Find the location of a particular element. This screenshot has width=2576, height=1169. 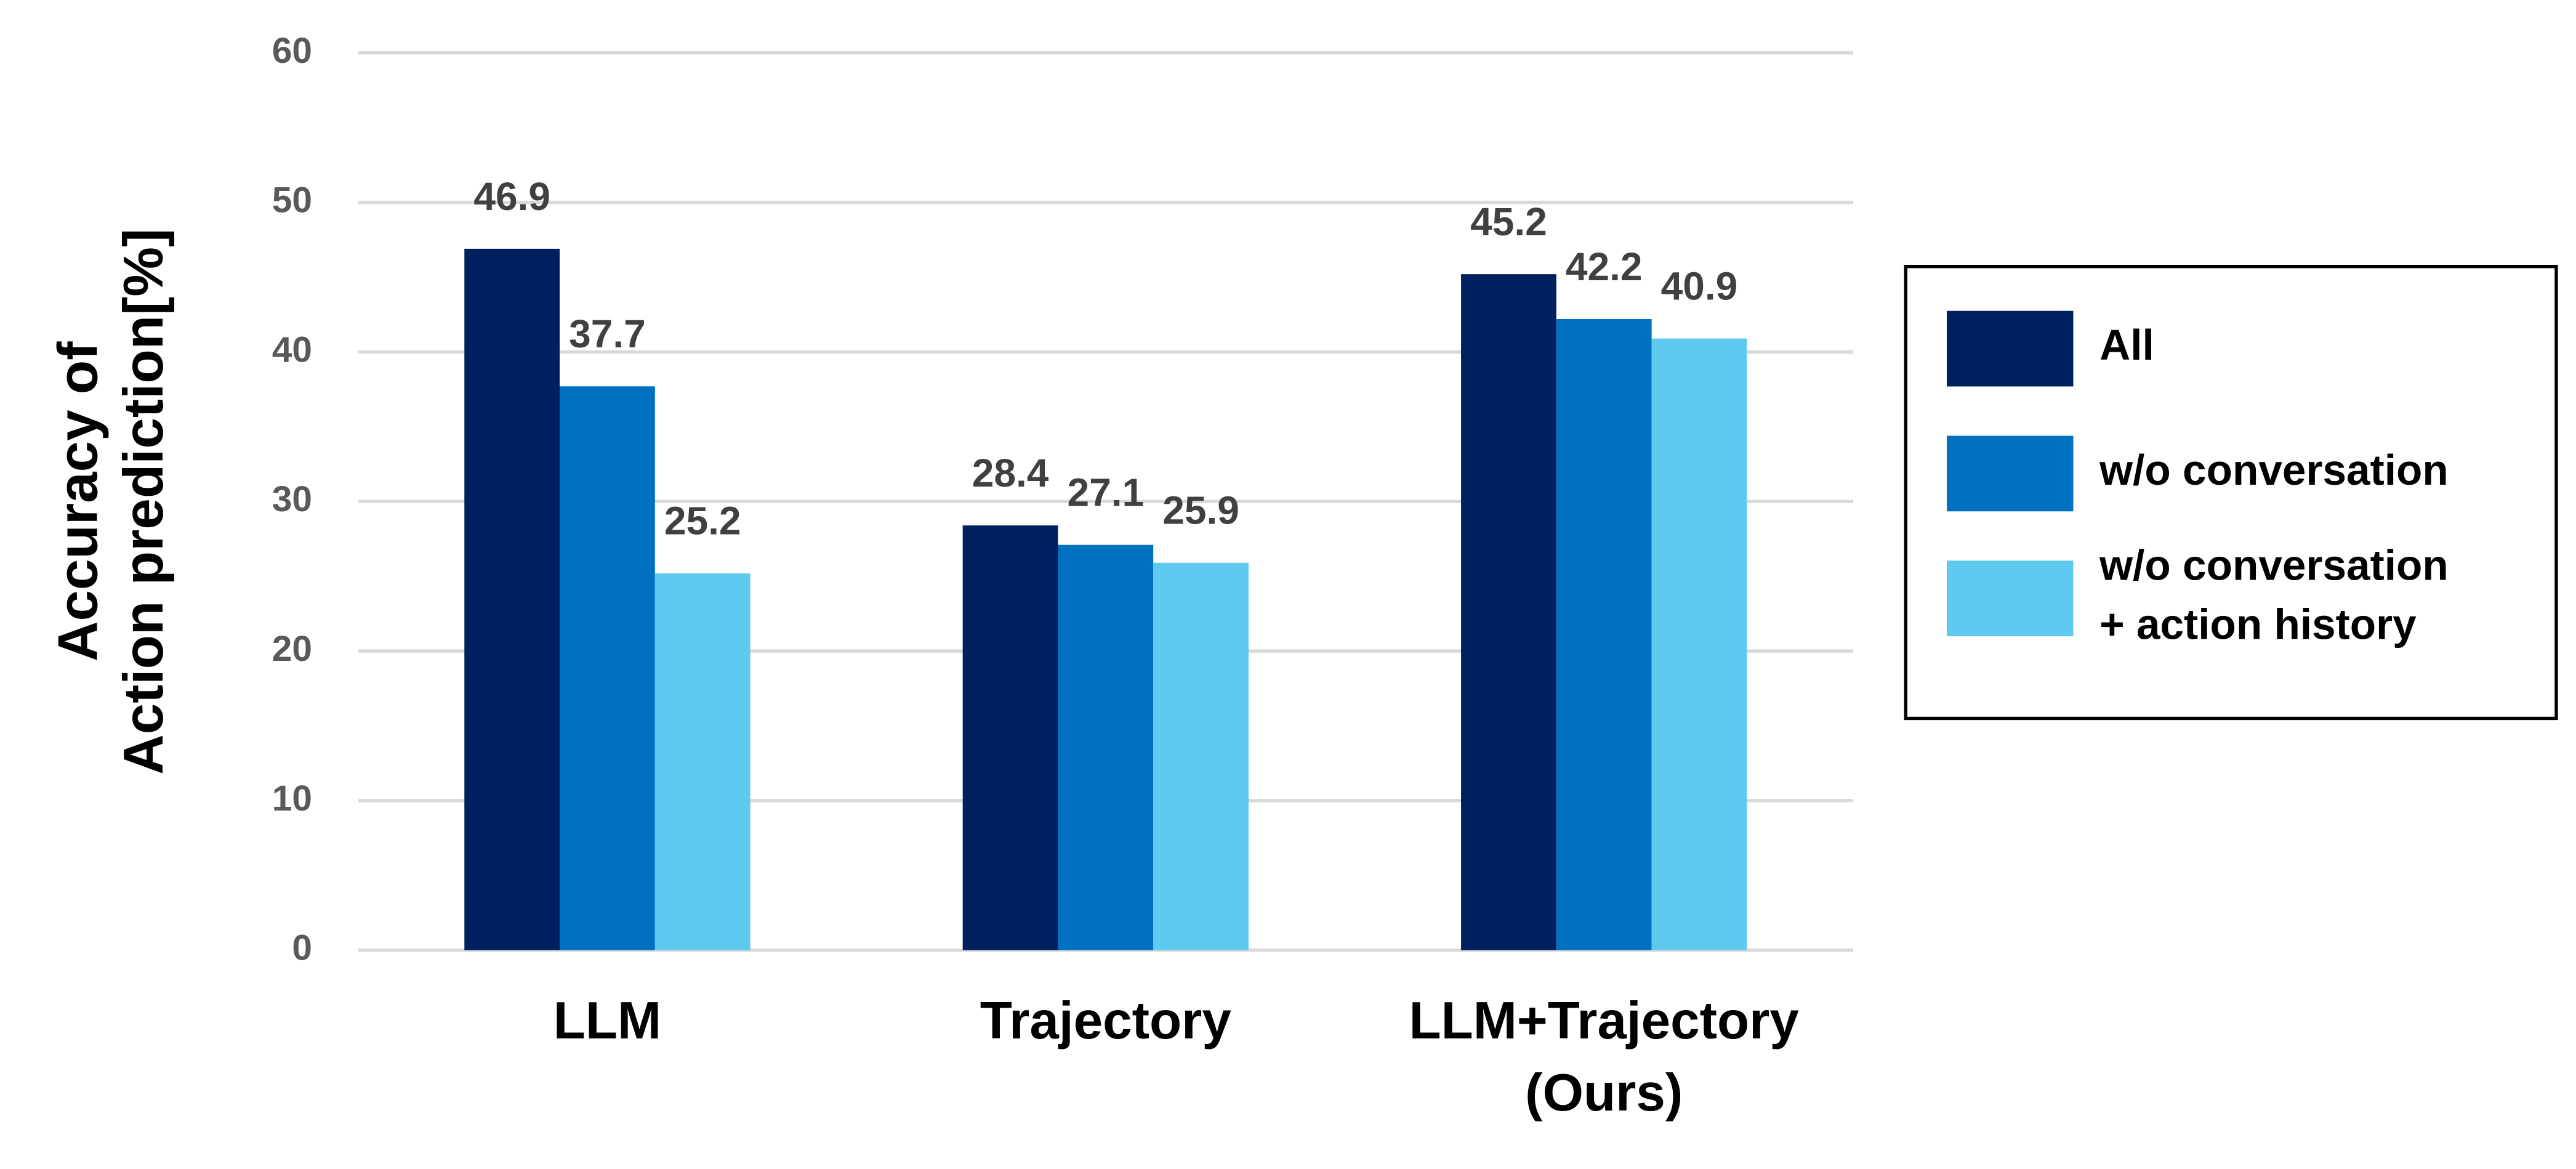

y-tick-label: 30 is located at coordinates (292, 499).